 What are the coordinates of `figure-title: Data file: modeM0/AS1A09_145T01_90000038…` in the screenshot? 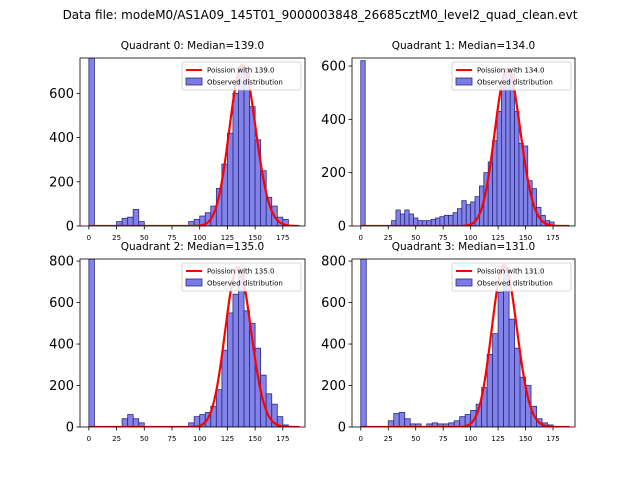 It's located at (320, 15).